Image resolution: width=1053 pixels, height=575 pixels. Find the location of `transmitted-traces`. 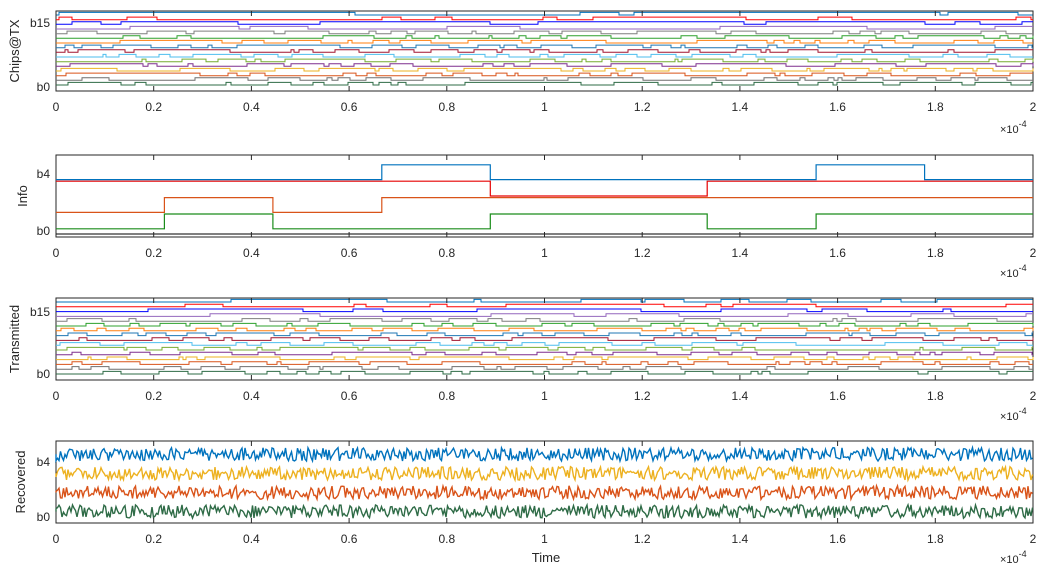

transmitted-traces is located at coordinates (545, 336).